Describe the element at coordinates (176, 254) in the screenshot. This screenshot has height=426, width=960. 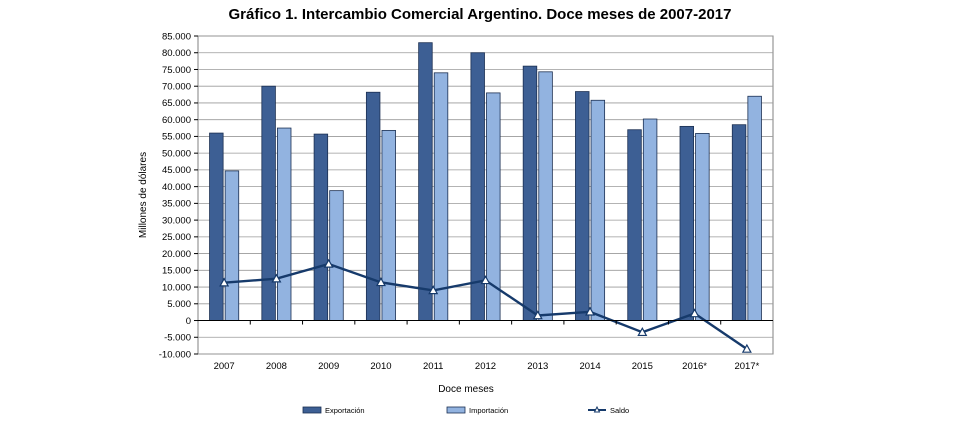
I see `y-tick-label: 20.000` at that location.